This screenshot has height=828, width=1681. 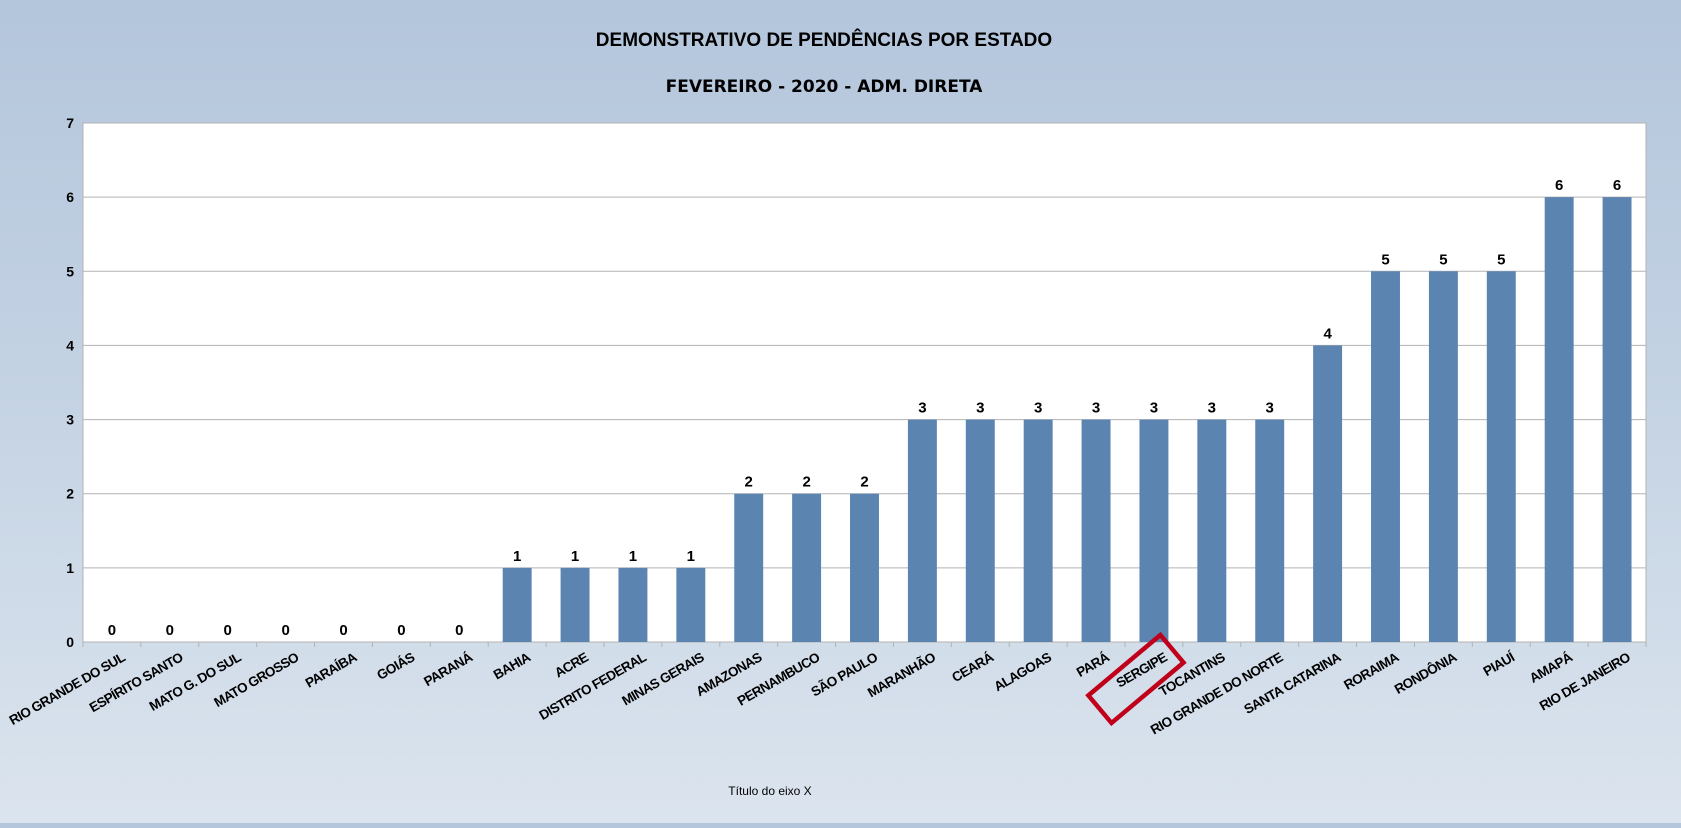 What do you see at coordinates (70, 494) in the screenshot?
I see `y-tick-label: 2` at bounding box center [70, 494].